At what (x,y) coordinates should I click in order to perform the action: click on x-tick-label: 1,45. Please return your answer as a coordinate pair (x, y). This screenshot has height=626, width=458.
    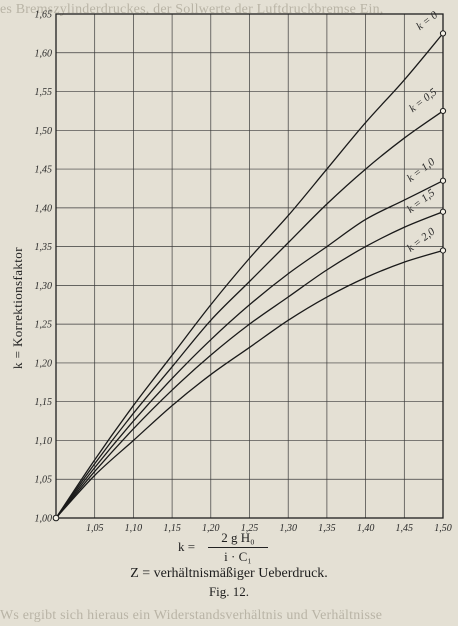
    Looking at the image, I should click on (405, 528).